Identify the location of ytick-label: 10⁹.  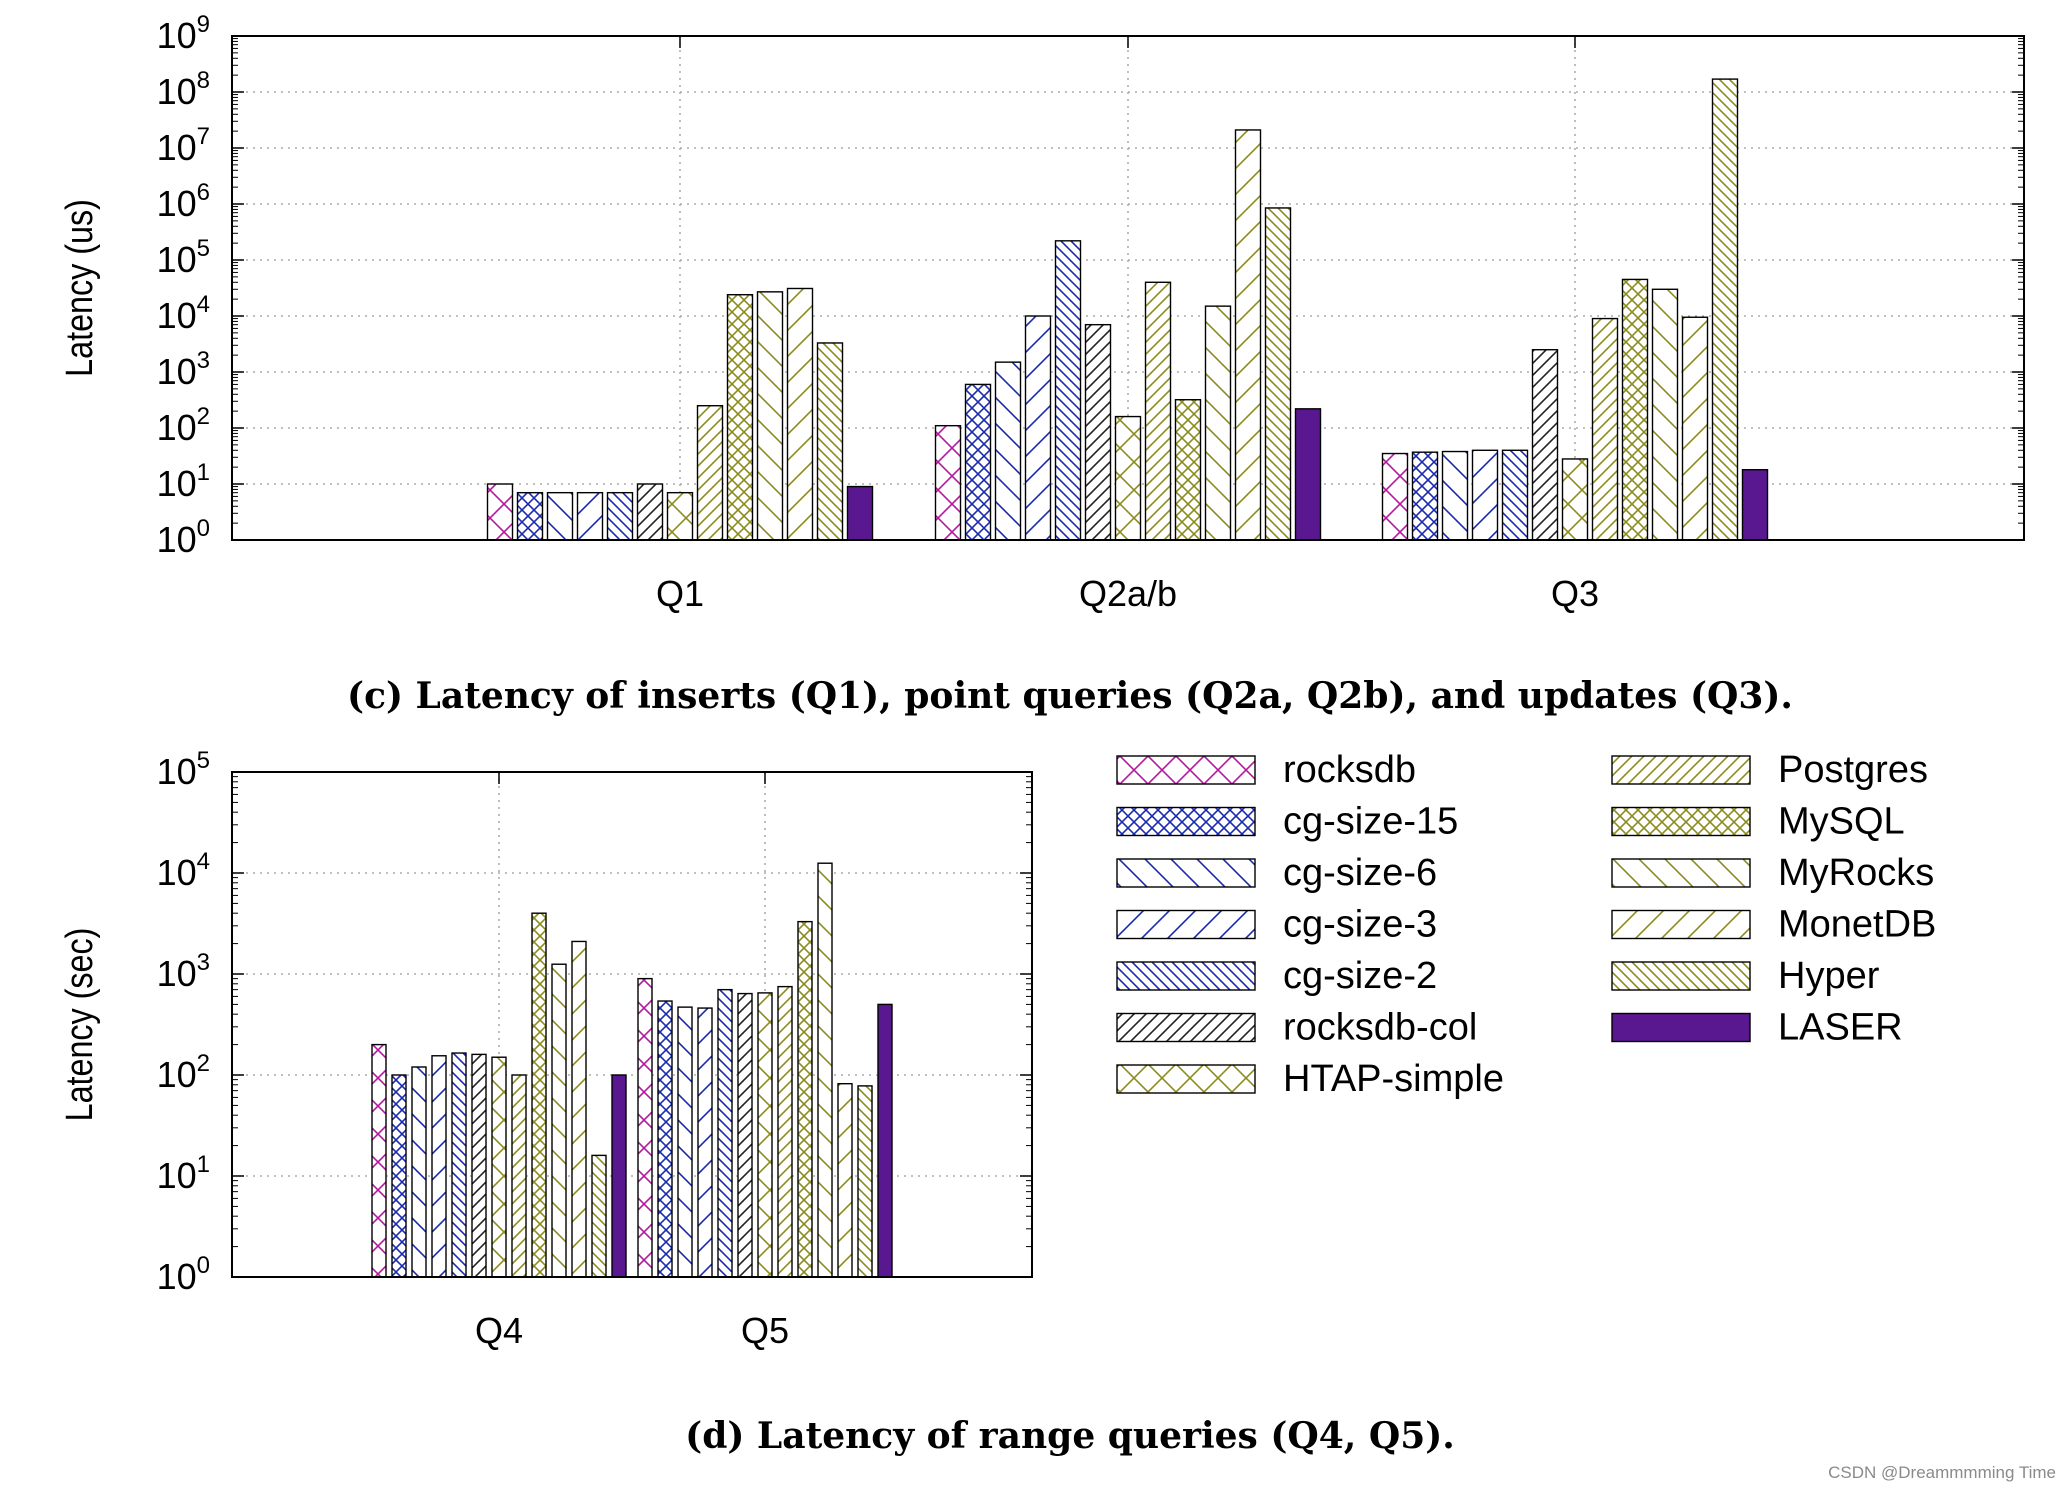
(183, 33).